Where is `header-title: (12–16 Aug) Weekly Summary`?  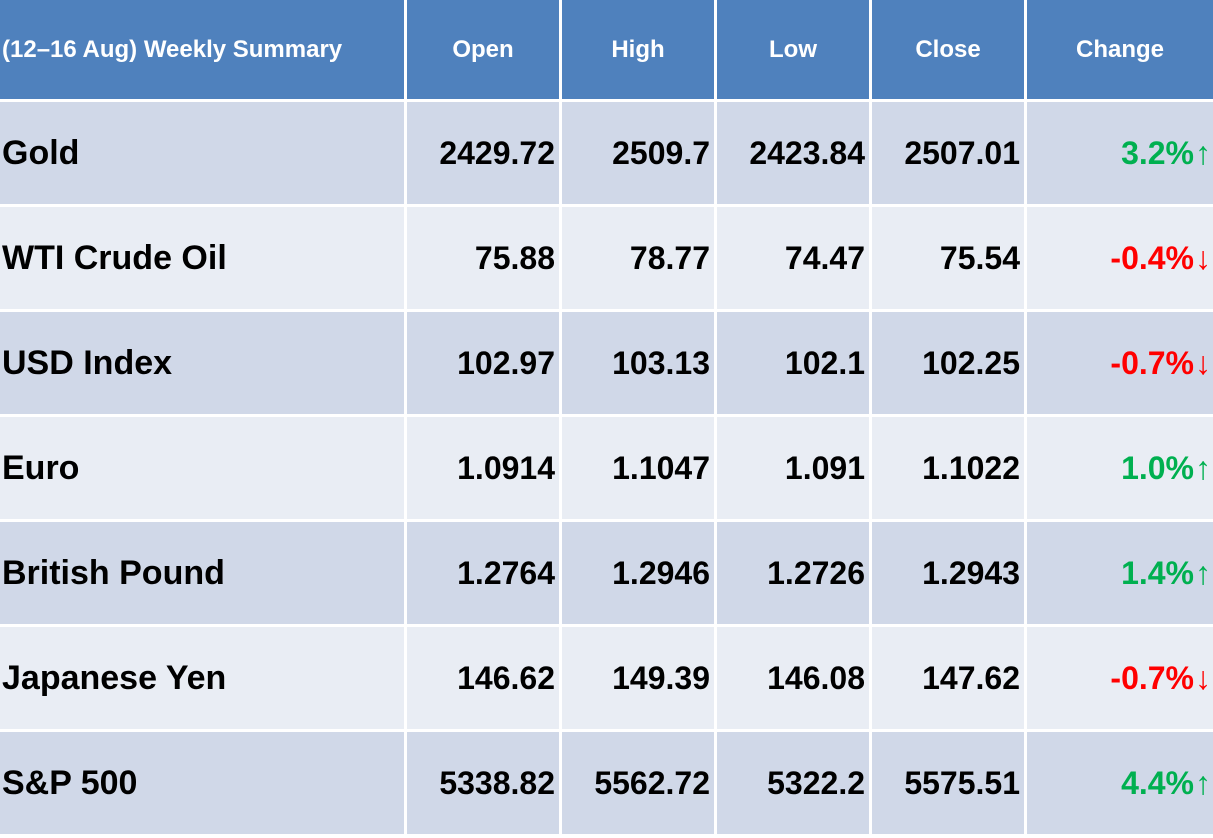
header-title: (12–16 Aug) Weekly Summary is located at coordinates (202, 49).